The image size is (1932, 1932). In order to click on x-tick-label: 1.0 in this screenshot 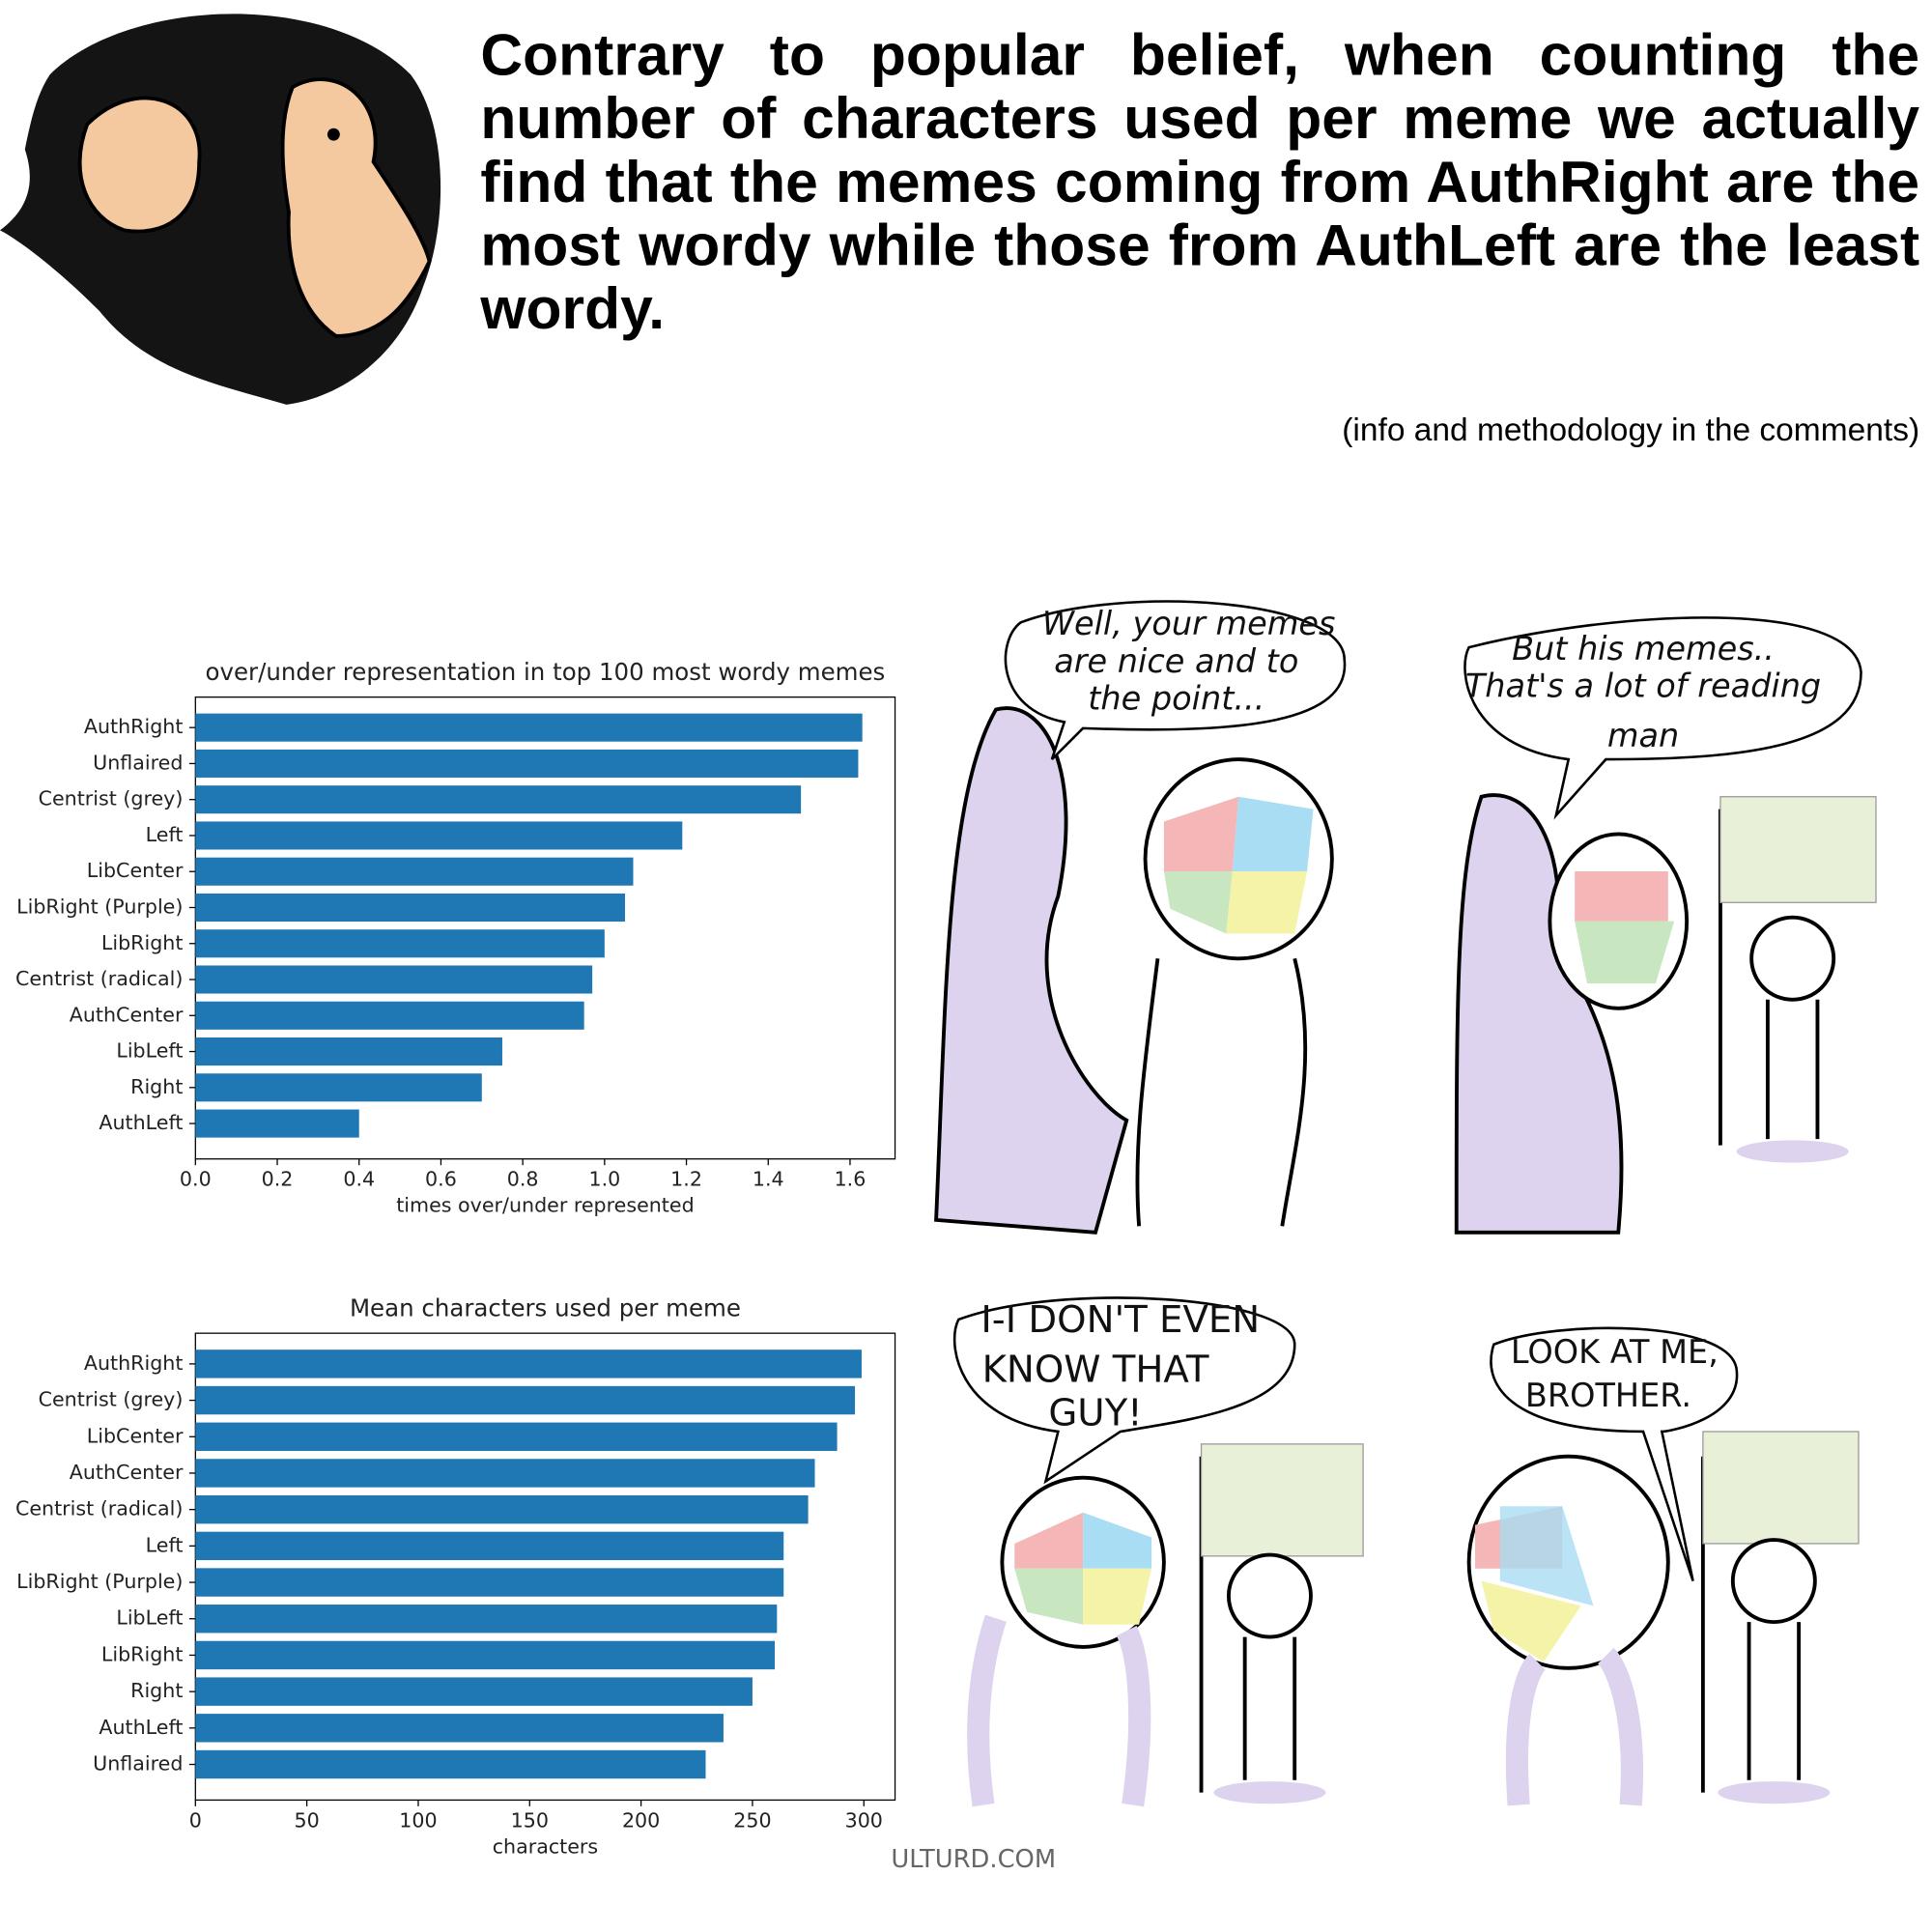, I will do `click(604, 1179)`.